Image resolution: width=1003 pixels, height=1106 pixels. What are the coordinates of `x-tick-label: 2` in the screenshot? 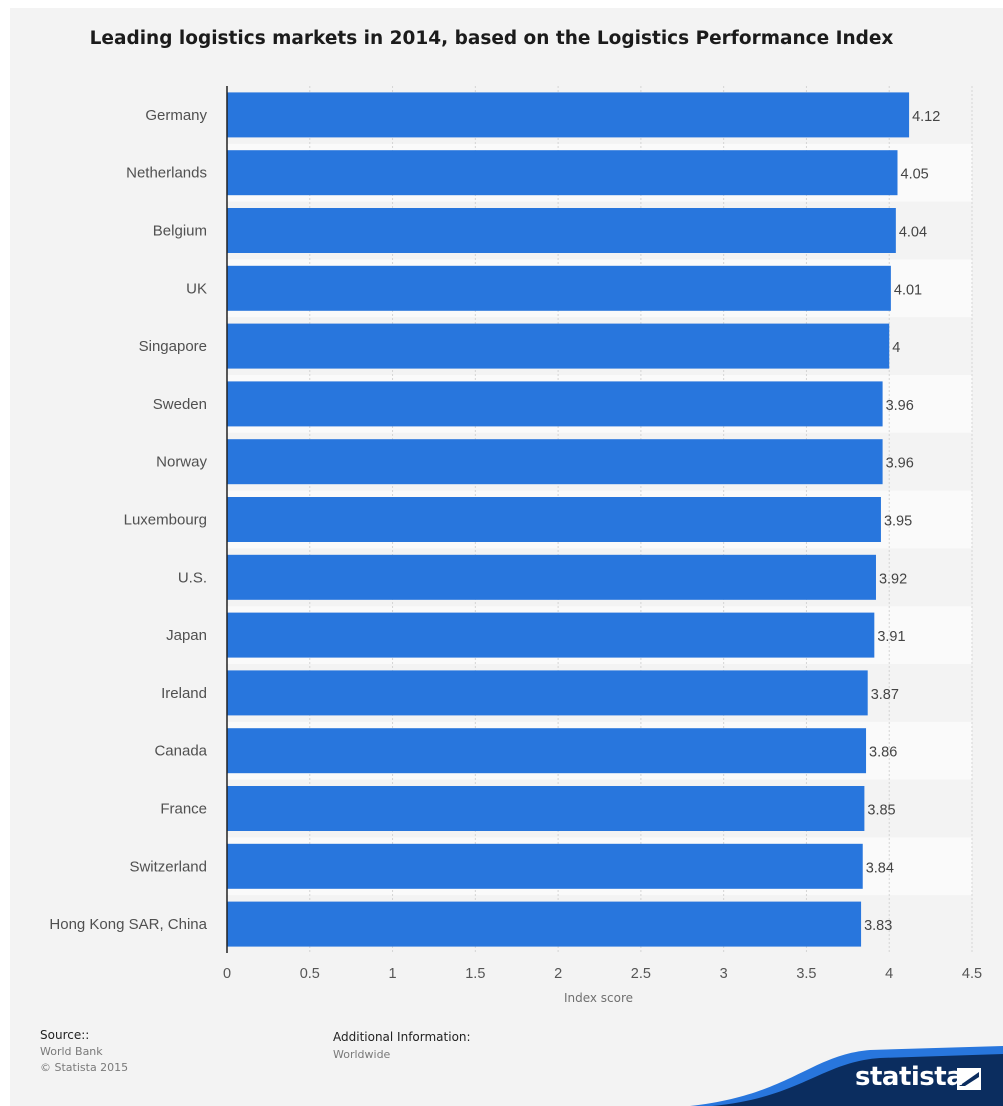 It's located at (558, 974).